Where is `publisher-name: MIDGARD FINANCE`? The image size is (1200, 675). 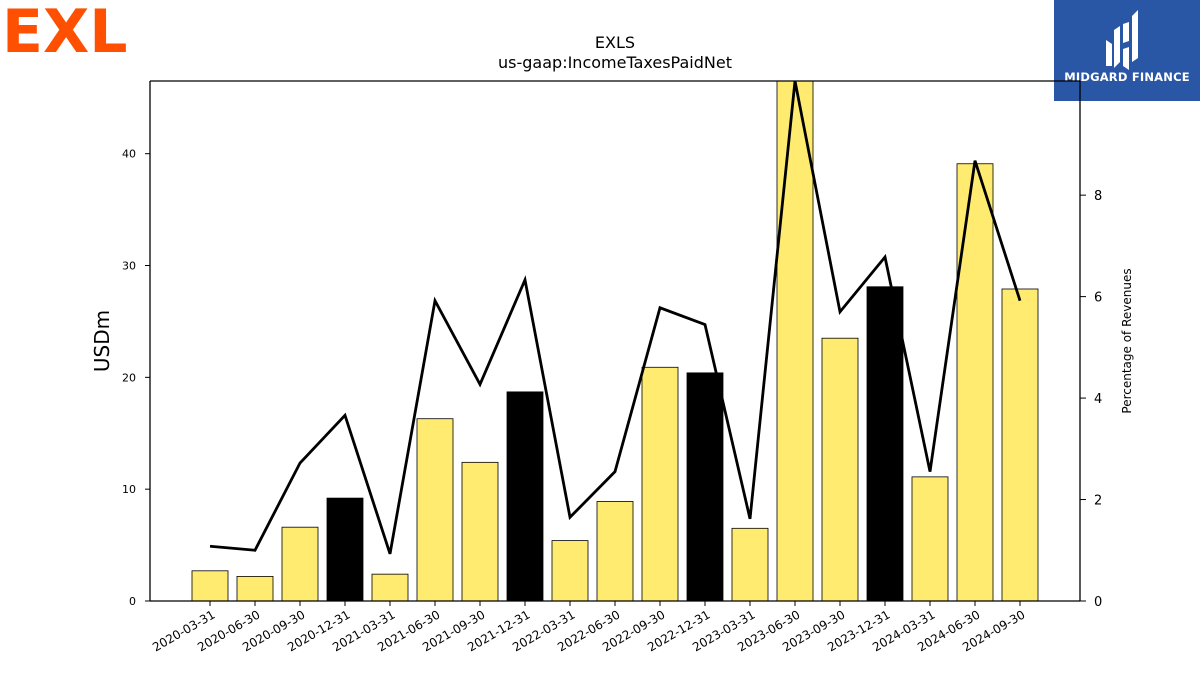
publisher-name: MIDGARD FINANCE is located at coordinates (1127, 77).